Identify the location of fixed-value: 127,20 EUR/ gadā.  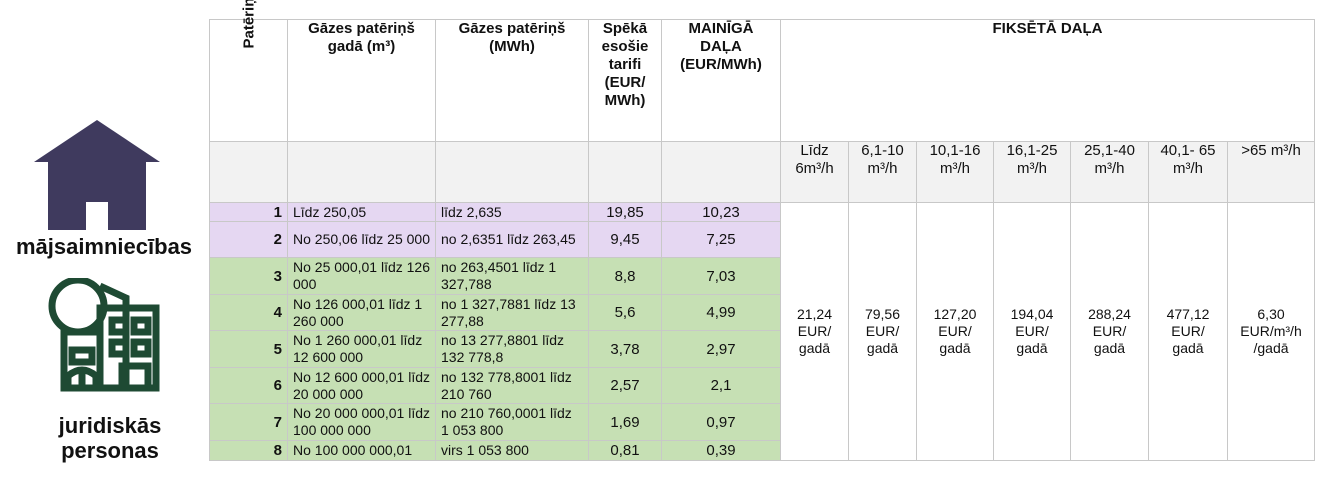
(955, 331).